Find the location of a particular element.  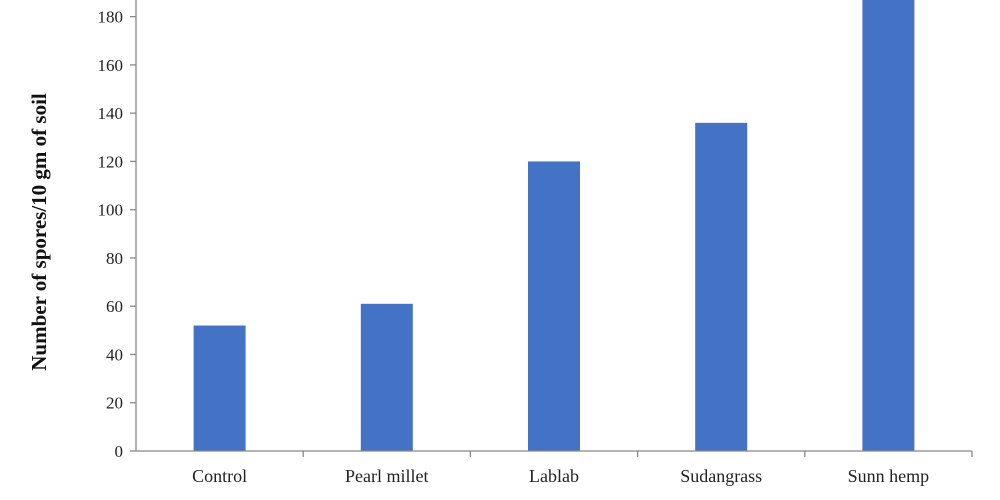

x-tick-label: Control is located at coordinates (219, 476).